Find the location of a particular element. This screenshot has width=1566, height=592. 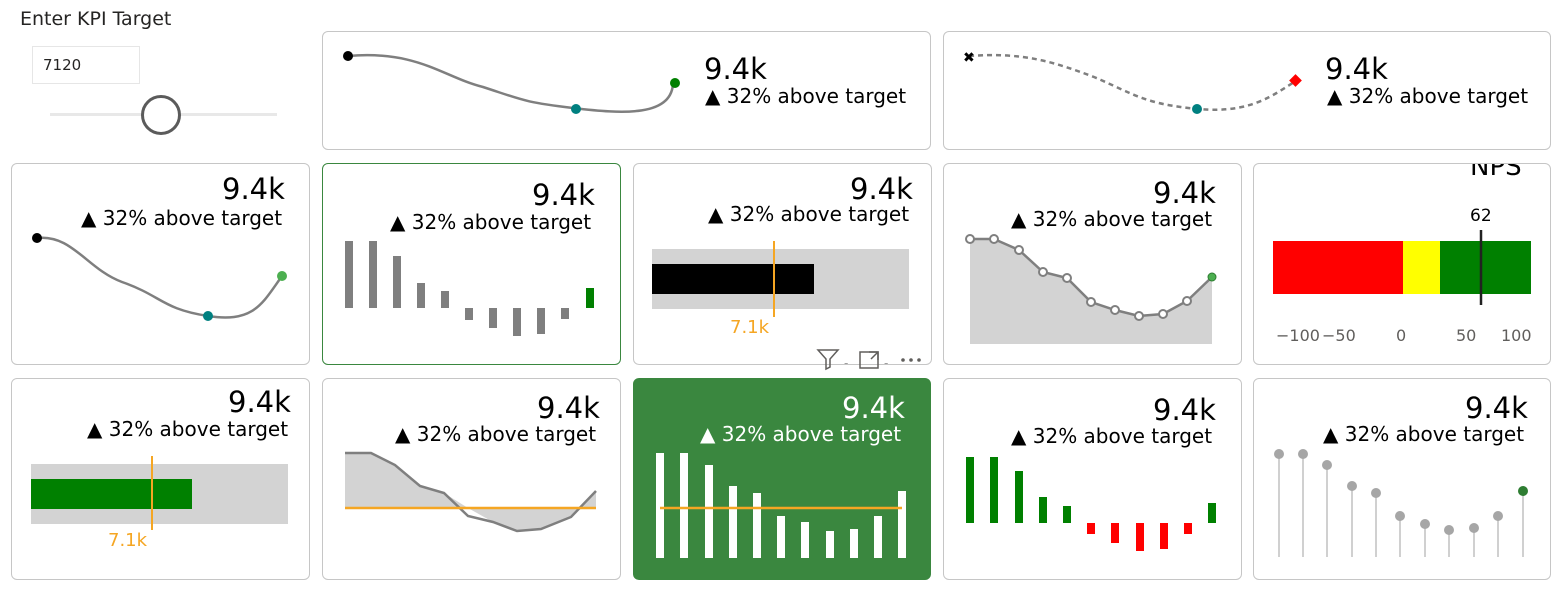

kpi-card-bars-variance: 9.4k ▲ 32% above target is located at coordinates (1092, 479).